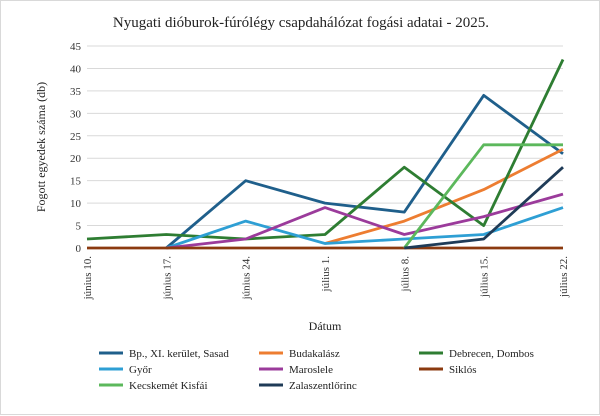  I want to click on legend-item: Budakalász, so click(299, 354).